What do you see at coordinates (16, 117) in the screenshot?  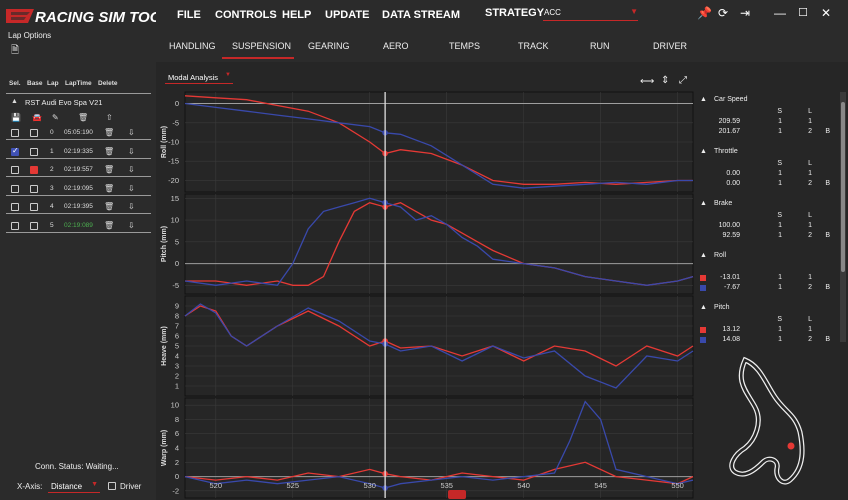 I see `save-icon: 💾` at bounding box center [16, 117].